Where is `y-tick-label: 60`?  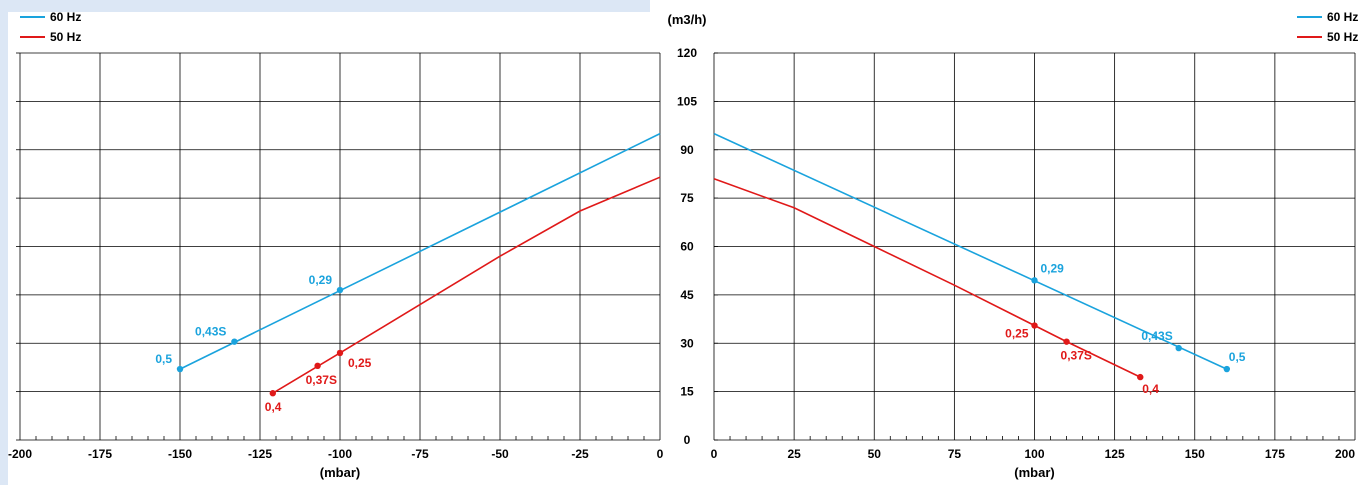
y-tick-label: 60 is located at coordinates (687, 247).